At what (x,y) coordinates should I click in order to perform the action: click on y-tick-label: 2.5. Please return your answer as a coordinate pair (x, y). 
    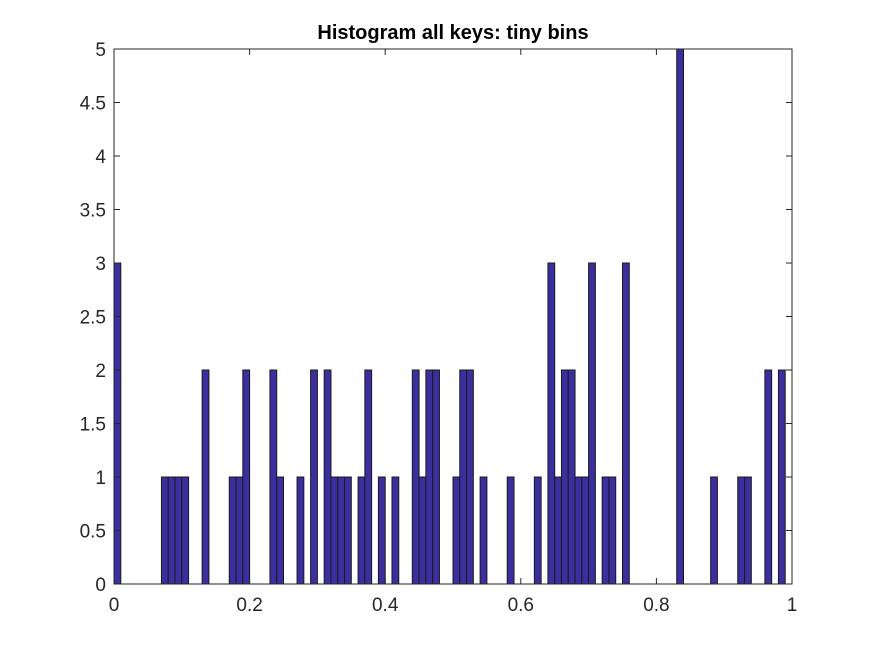
    Looking at the image, I should click on (93, 318).